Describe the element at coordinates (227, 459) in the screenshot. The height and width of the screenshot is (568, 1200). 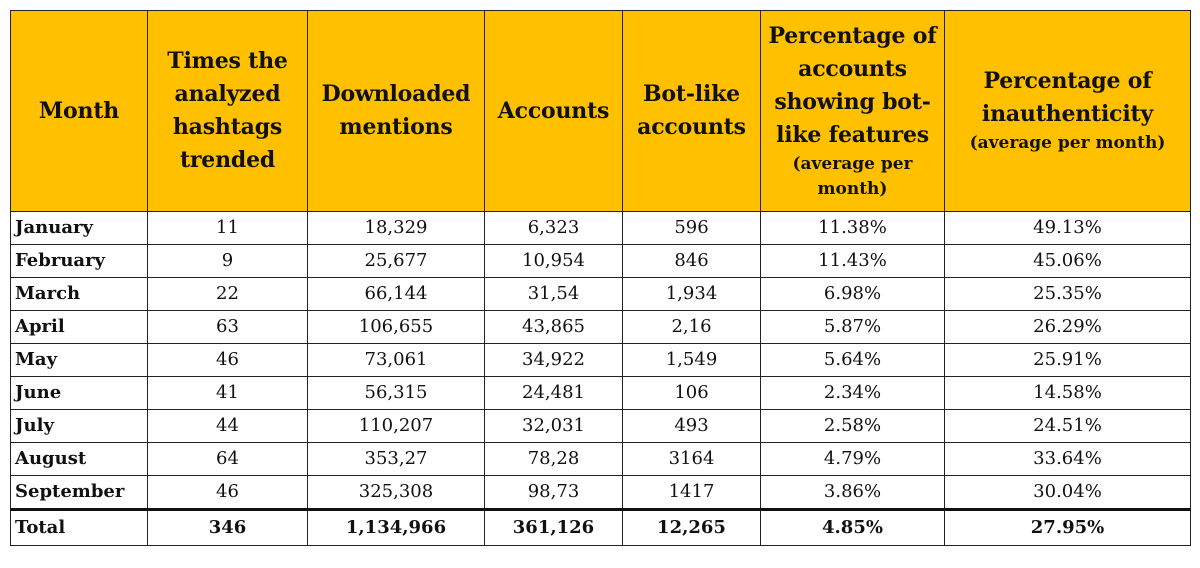
I see `cell-times-trended: 64` at that location.